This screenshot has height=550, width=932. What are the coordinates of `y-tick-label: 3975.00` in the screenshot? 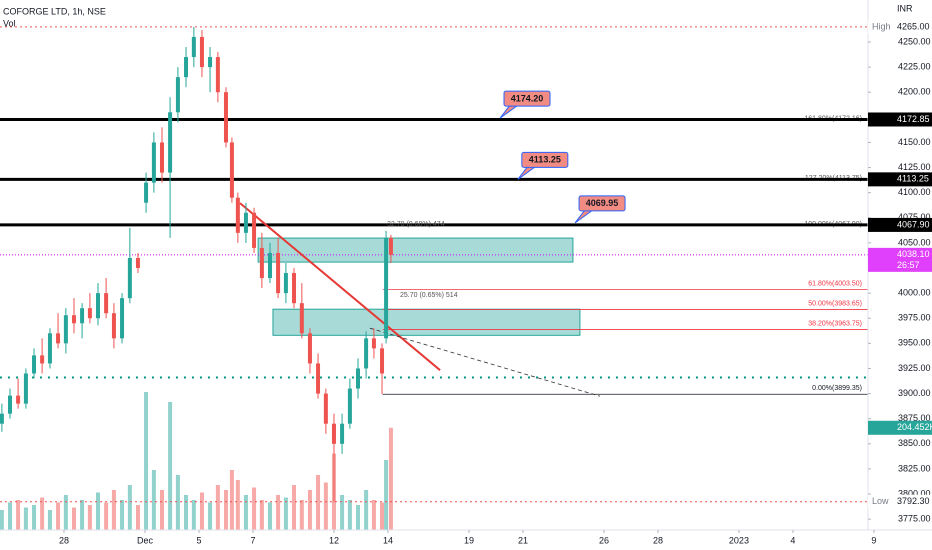 It's located at (914, 318).